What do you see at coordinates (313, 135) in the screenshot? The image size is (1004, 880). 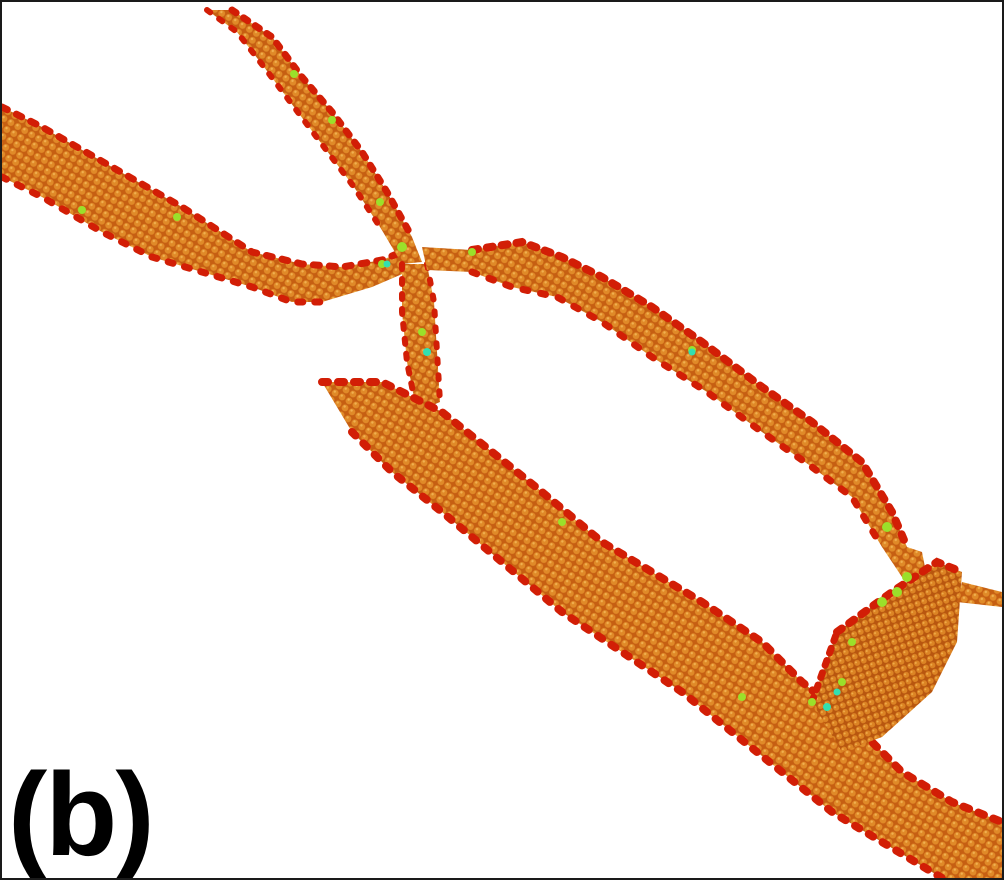 I see `wire-top-thin` at bounding box center [313, 135].